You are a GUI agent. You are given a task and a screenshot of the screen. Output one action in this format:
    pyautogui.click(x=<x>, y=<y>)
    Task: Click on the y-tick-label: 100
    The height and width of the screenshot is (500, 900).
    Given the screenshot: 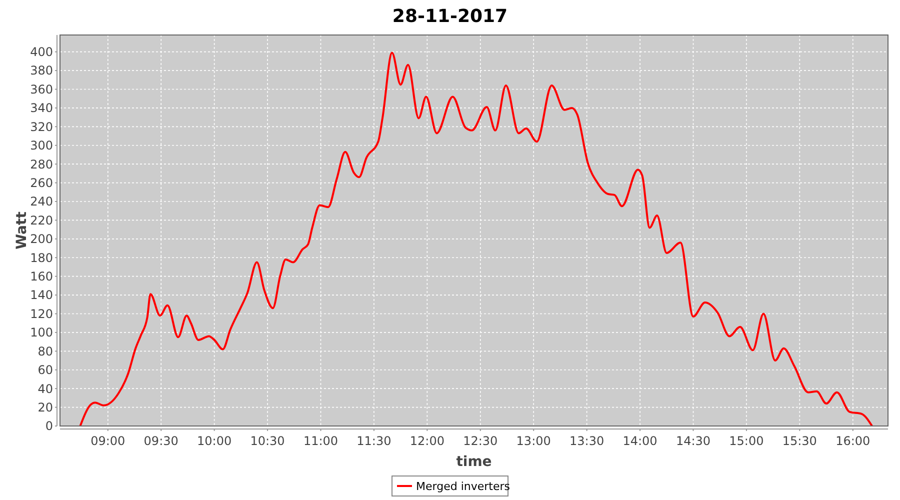 What is the action you would take?
    pyautogui.click(x=41, y=333)
    